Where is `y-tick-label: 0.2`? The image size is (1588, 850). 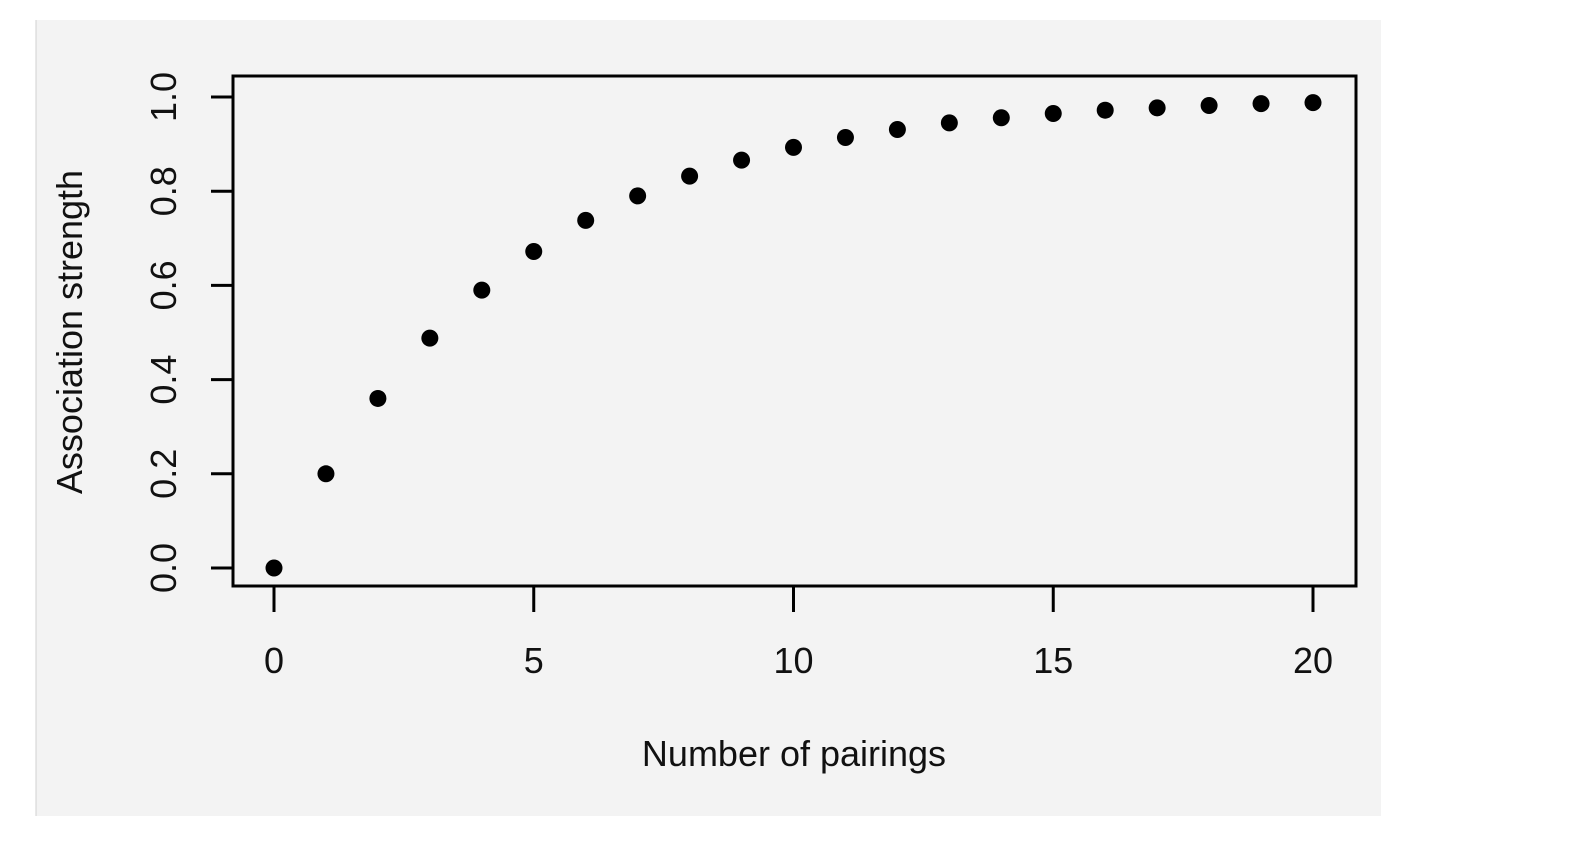
y-tick-label: 0.2 is located at coordinates (163, 474).